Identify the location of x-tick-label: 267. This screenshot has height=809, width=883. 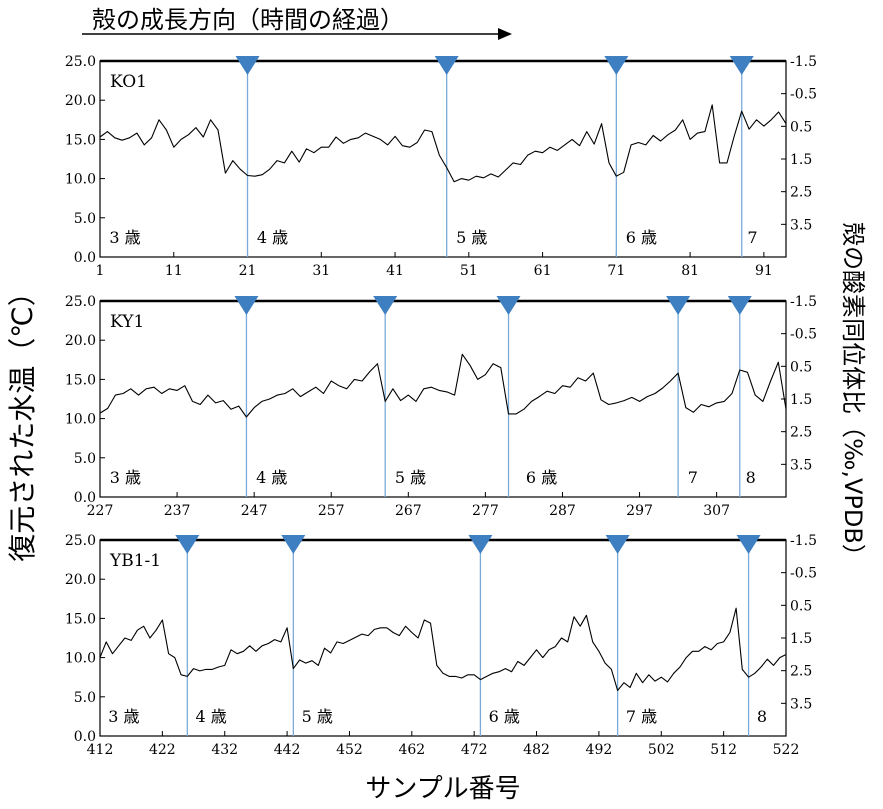
(408, 511).